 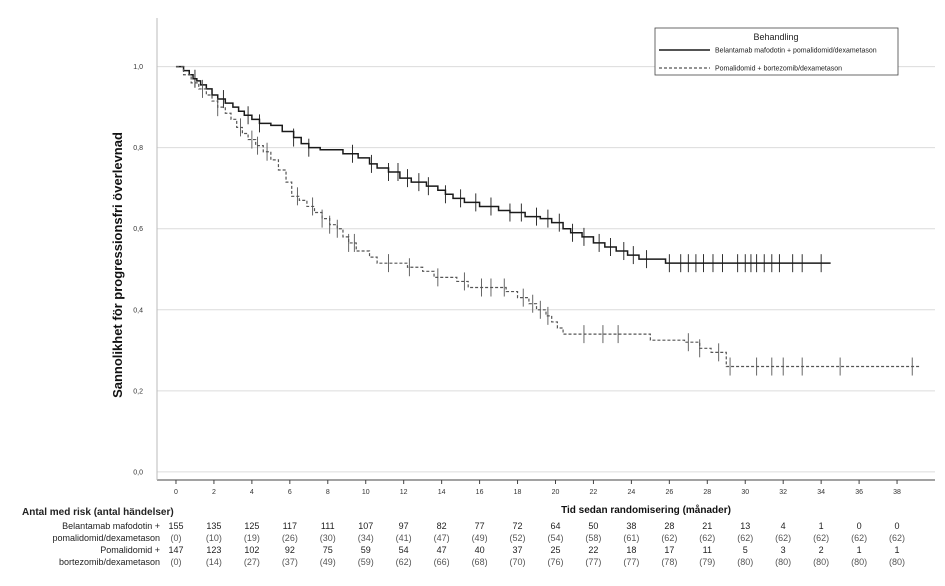 What do you see at coordinates (365, 538) in the screenshot?
I see `risk-events-value: (34)` at bounding box center [365, 538].